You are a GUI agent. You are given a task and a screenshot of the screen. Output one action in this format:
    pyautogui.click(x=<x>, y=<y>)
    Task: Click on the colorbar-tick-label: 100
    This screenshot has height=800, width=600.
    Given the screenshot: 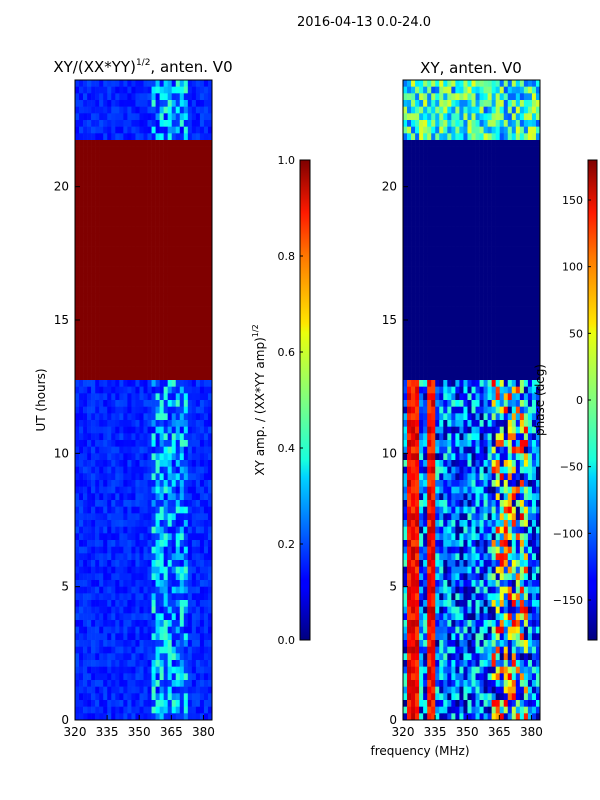 What is the action you would take?
    pyautogui.click(x=572, y=267)
    